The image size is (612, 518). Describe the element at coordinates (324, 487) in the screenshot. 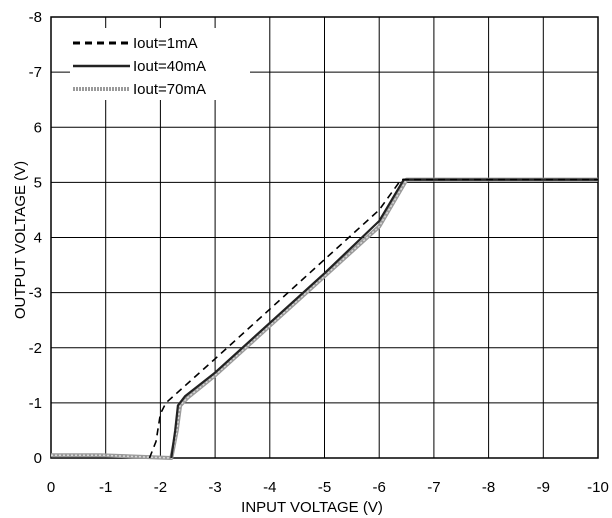

I see `x-tick-label: -5` at that location.